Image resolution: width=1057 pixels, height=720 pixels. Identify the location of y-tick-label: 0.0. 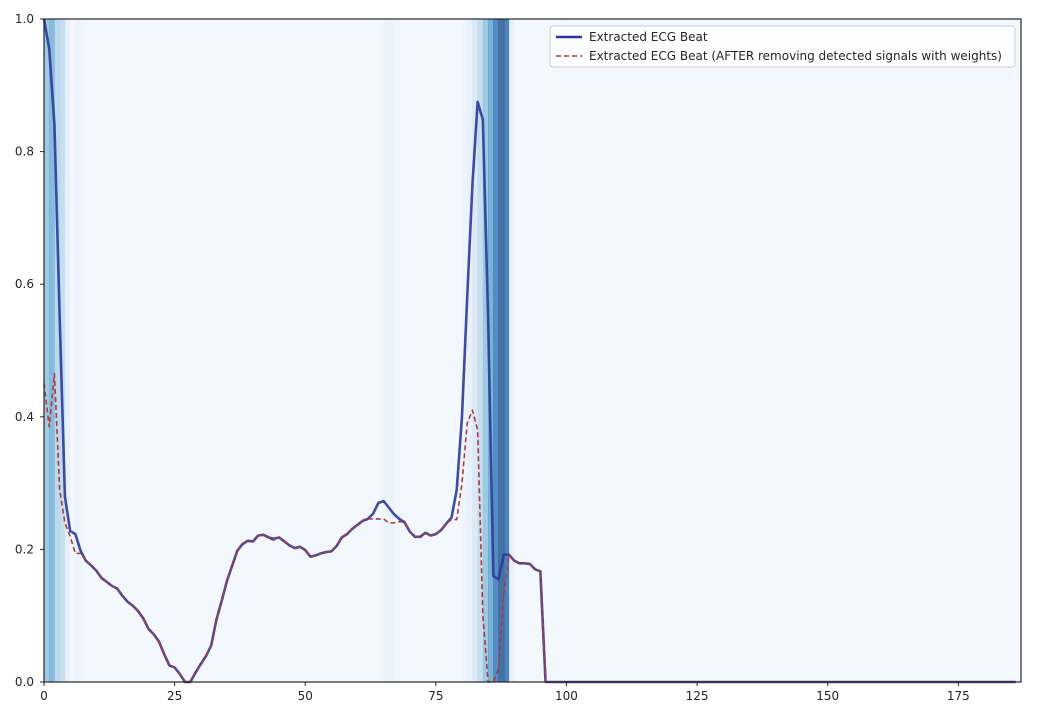
(24, 682).